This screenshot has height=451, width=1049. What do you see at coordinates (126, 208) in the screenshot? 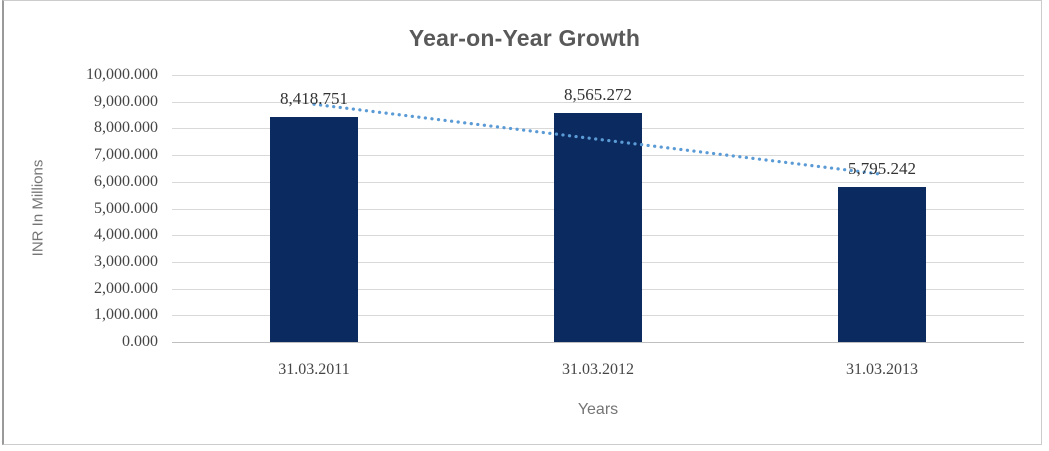
I see `y-tick-label: 5,000.000` at bounding box center [126, 208].